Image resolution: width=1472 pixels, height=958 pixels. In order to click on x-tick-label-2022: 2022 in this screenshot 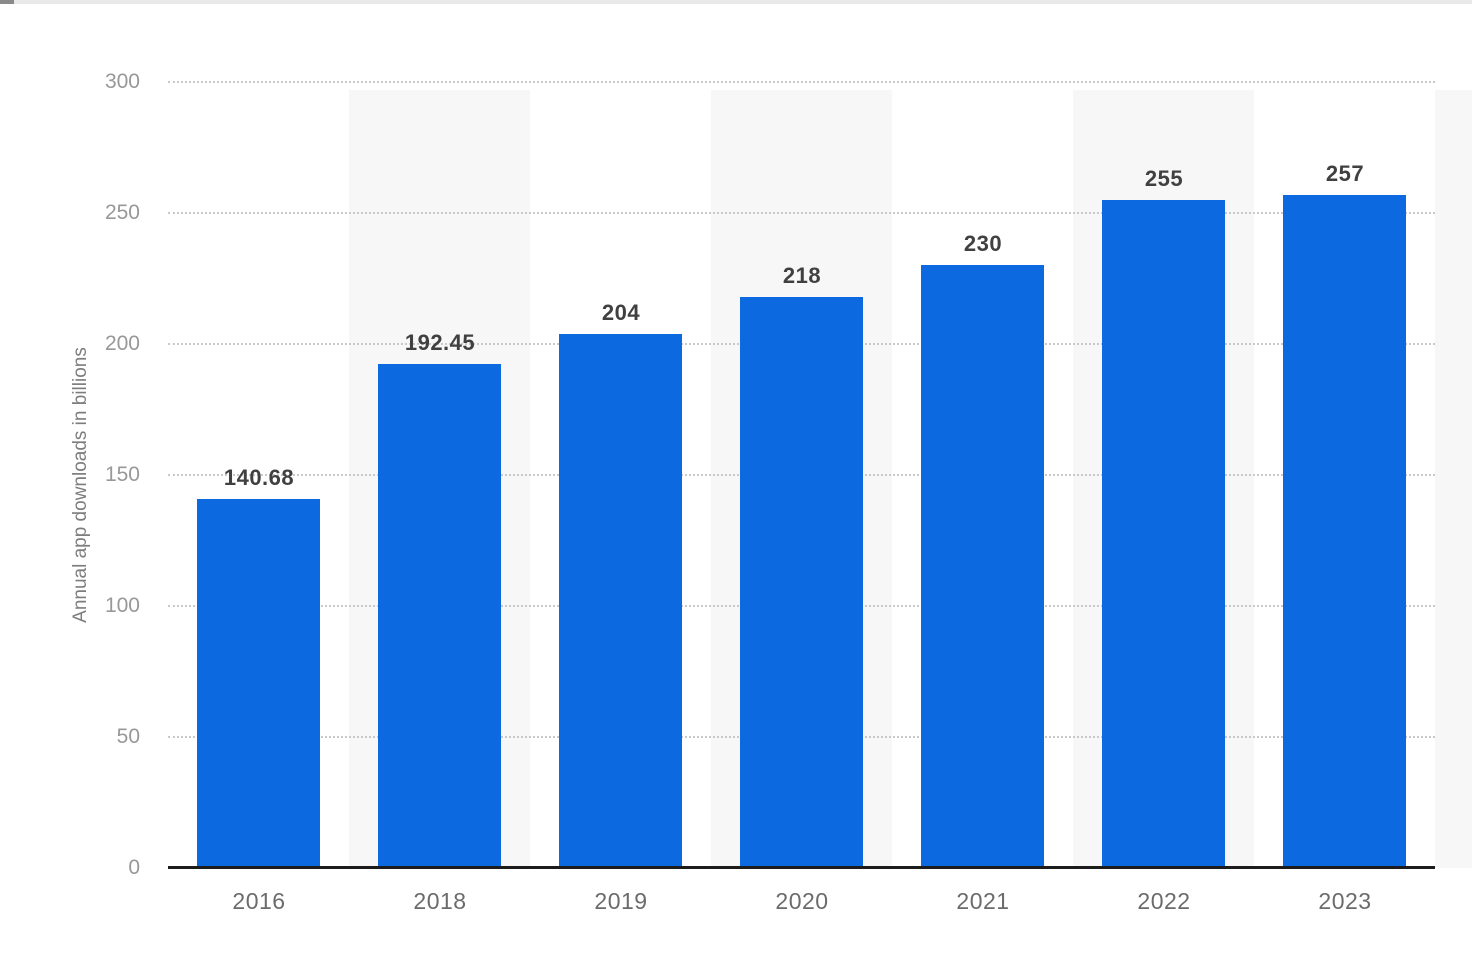, I will do `click(1164, 901)`.